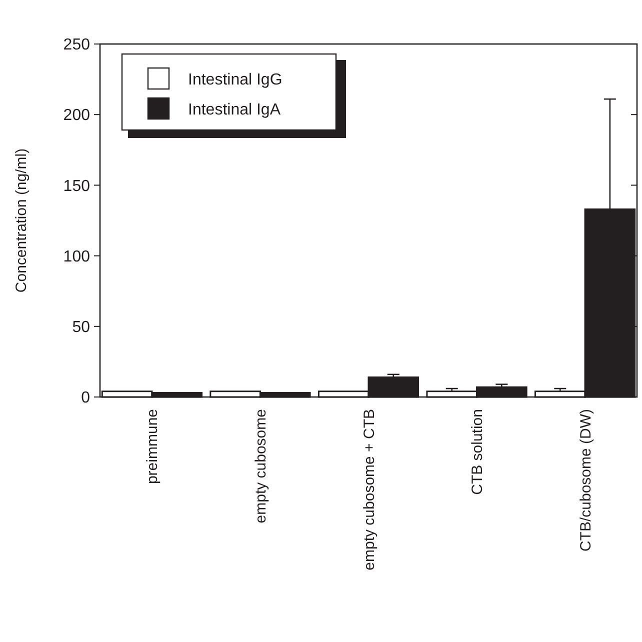 This screenshot has height=642, width=642. What do you see at coordinates (585, 480) in the screenshot?
I see `x-tick-label: CTB/cubosome (DW)` at bounding box center [585, 480].